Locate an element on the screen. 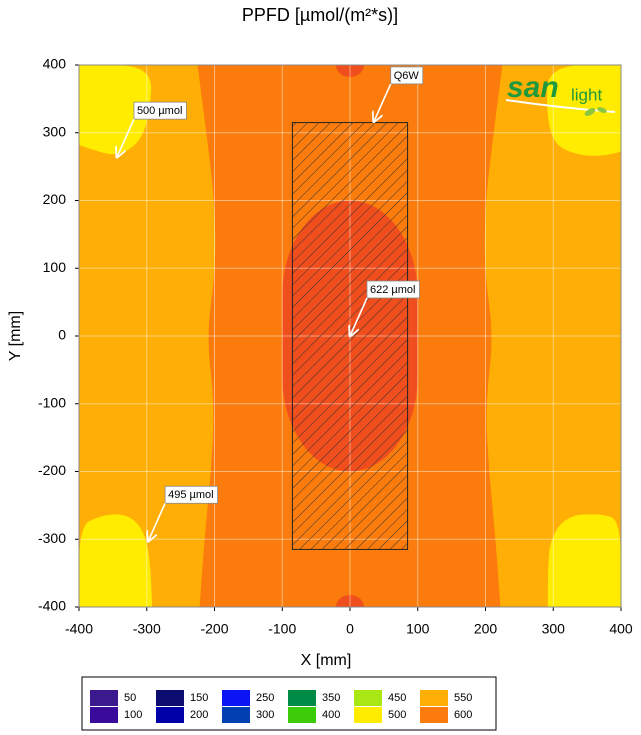 The height and width of the screenshot is (735, 641). x-axis-label: X [mm] is located at coordinates (326, 660).